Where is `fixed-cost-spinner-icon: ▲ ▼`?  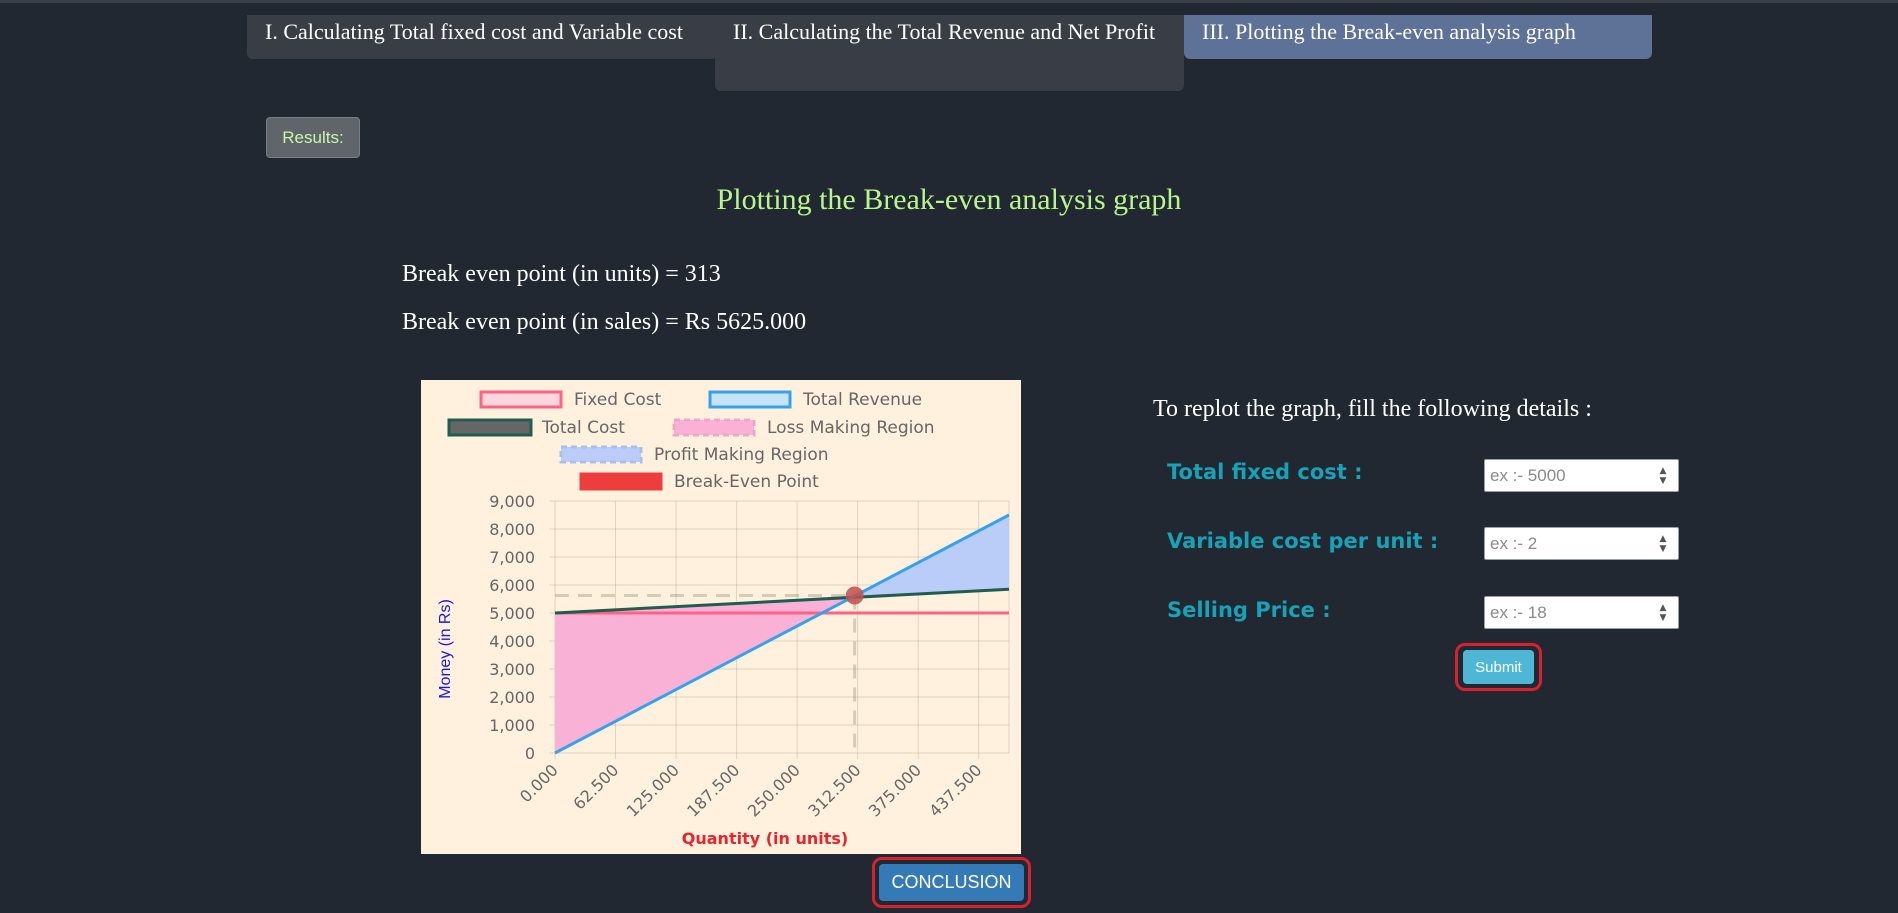
fixed-cost-spinner-icon: ▲ ▼ is located at coordinates (1663, 475).